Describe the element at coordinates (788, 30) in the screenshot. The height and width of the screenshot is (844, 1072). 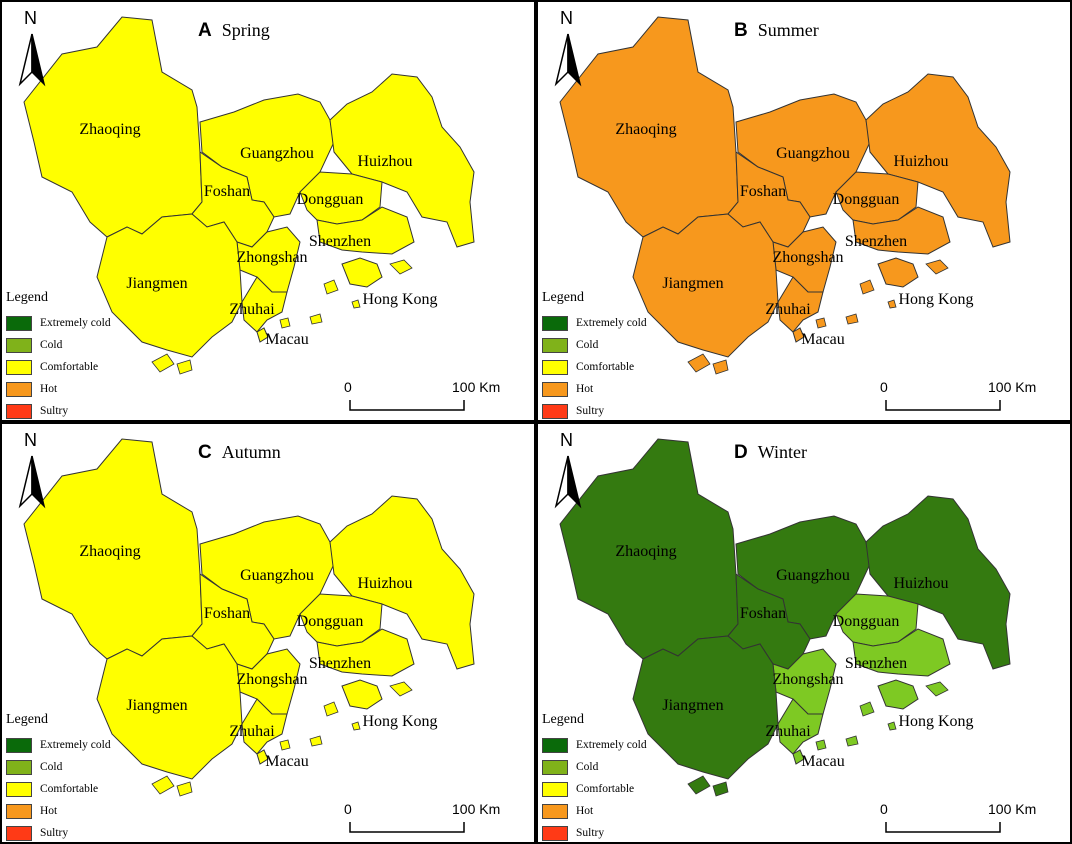
I see `panel-season: Summer` at that location.